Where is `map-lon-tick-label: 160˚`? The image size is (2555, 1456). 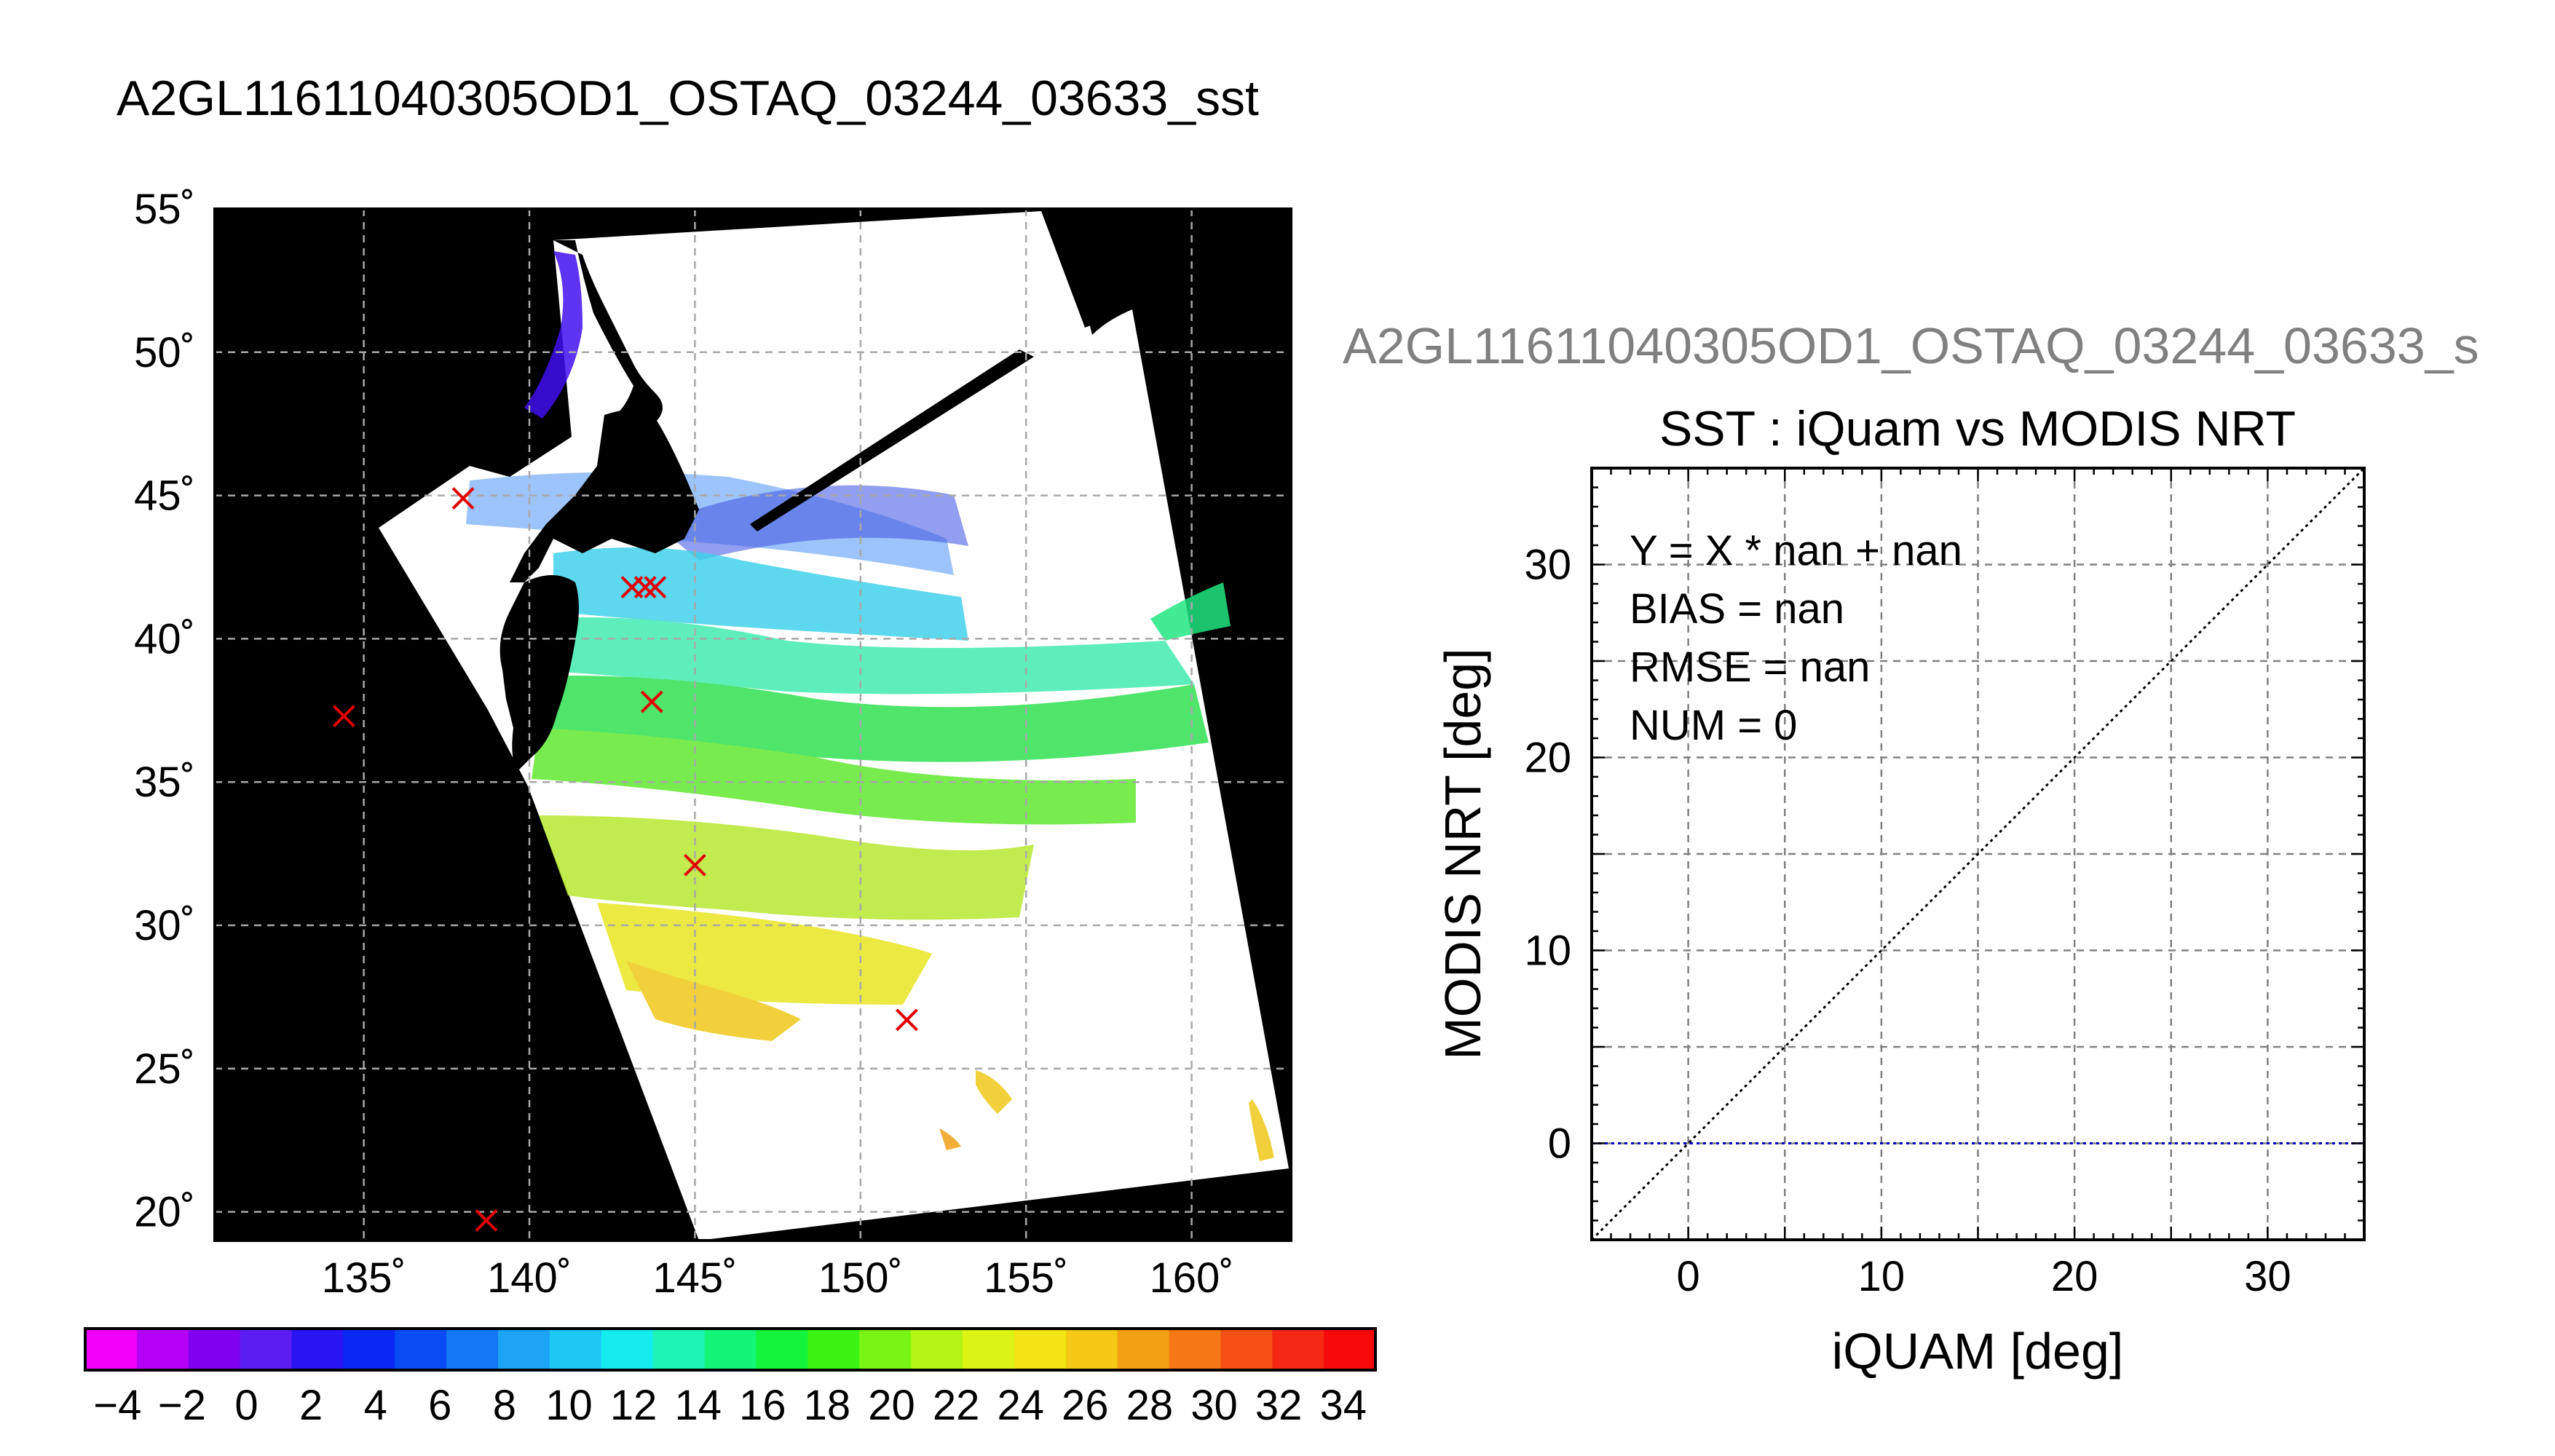
map-lon-tick-label: 160˚ is located at coordinates (1192, 1278).